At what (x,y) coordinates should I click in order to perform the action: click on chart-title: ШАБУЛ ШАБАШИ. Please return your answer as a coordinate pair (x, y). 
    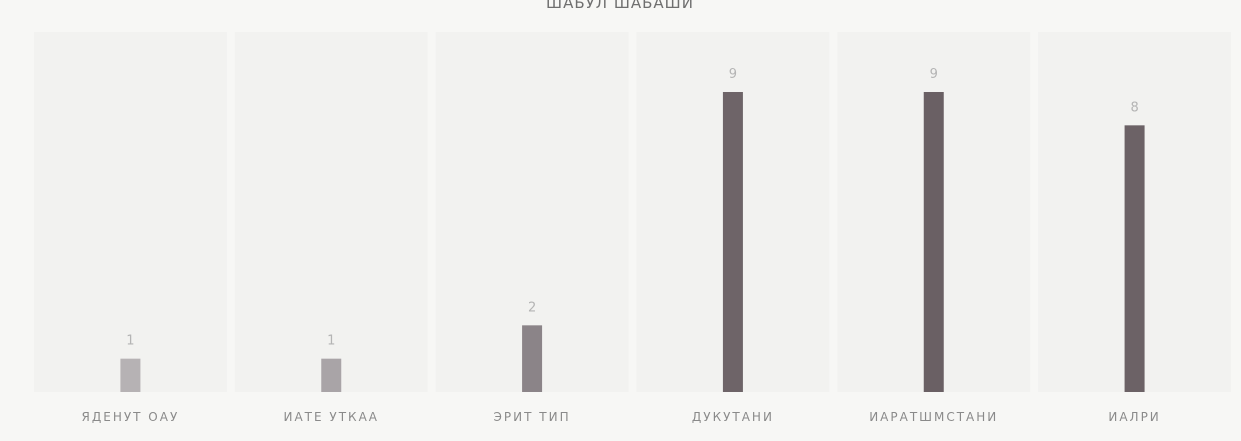
    Looking at the image, I should click on (620, 6).